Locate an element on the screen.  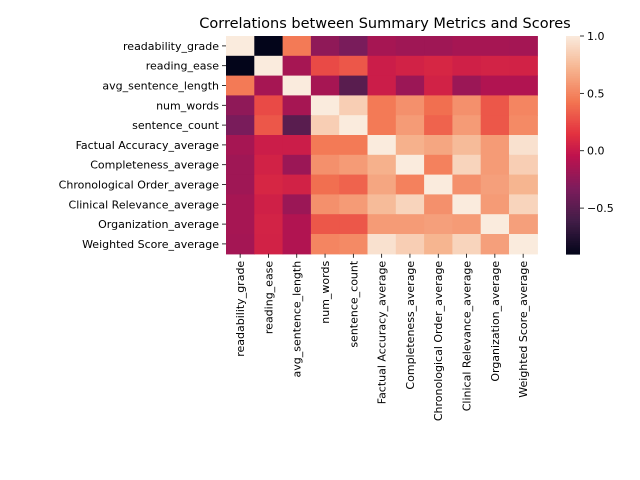
x-tick-label: Chronological Order_average is located at coordinates (438, 341).